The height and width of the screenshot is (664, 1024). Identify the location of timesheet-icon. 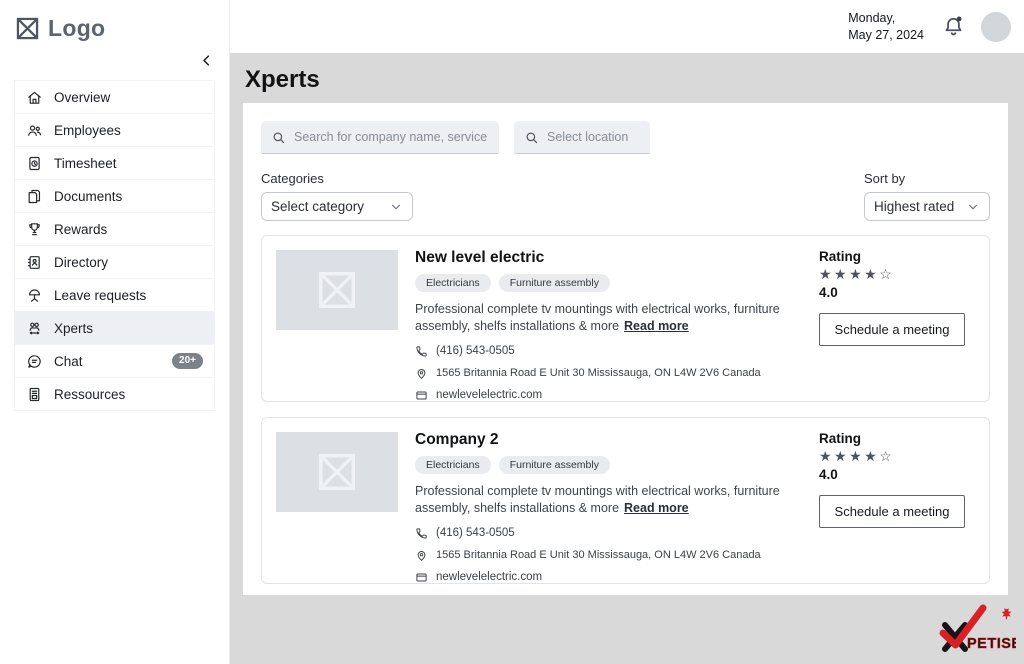
(34, 163).